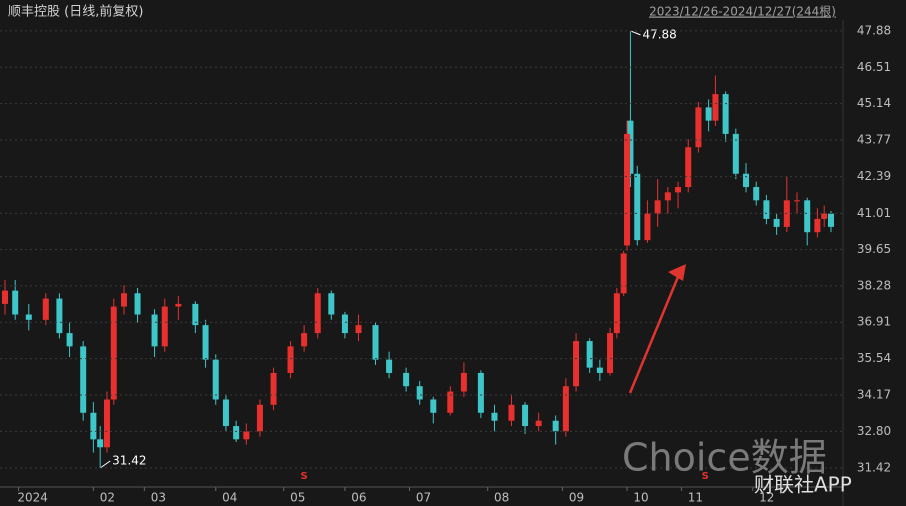 The height and width of the screenshot is (506, 906). What do you see at coordinates (576, 498) in the screenshot?
I see `x-tick-label: 09` at bounding box center [576, 498].